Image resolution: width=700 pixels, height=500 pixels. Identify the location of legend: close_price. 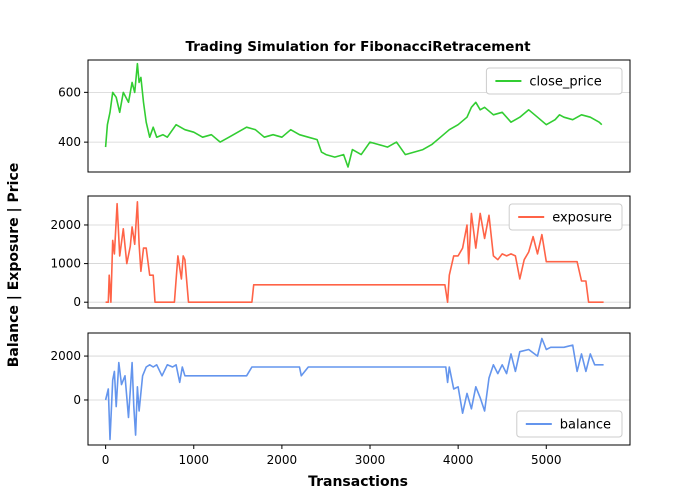
(554, 81).